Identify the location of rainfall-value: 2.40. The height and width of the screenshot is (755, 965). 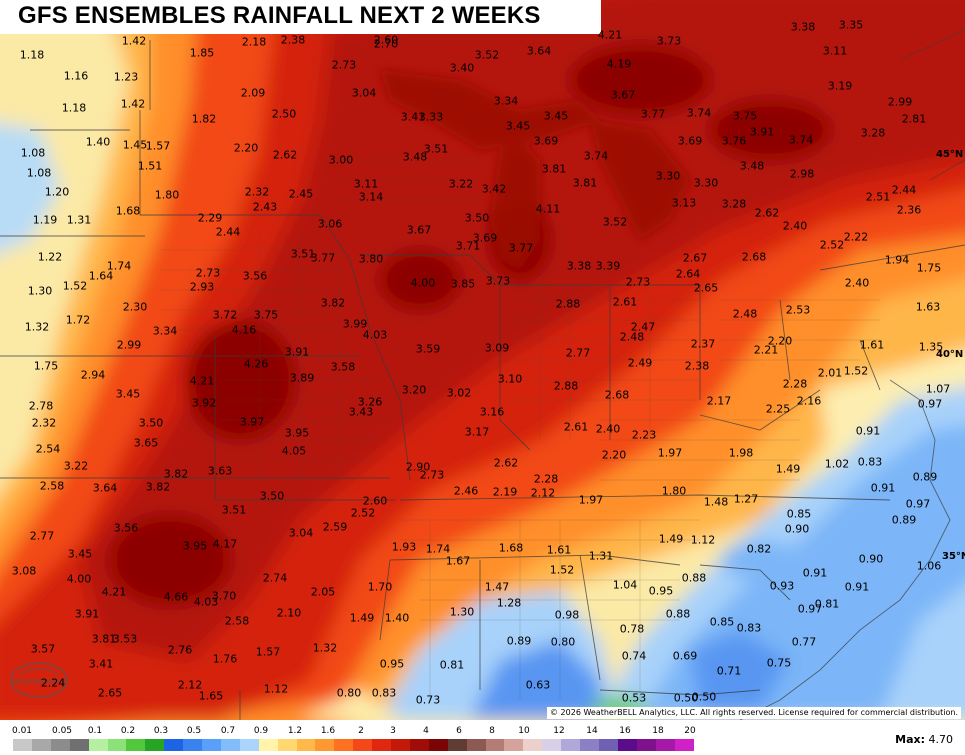
(795, 226).